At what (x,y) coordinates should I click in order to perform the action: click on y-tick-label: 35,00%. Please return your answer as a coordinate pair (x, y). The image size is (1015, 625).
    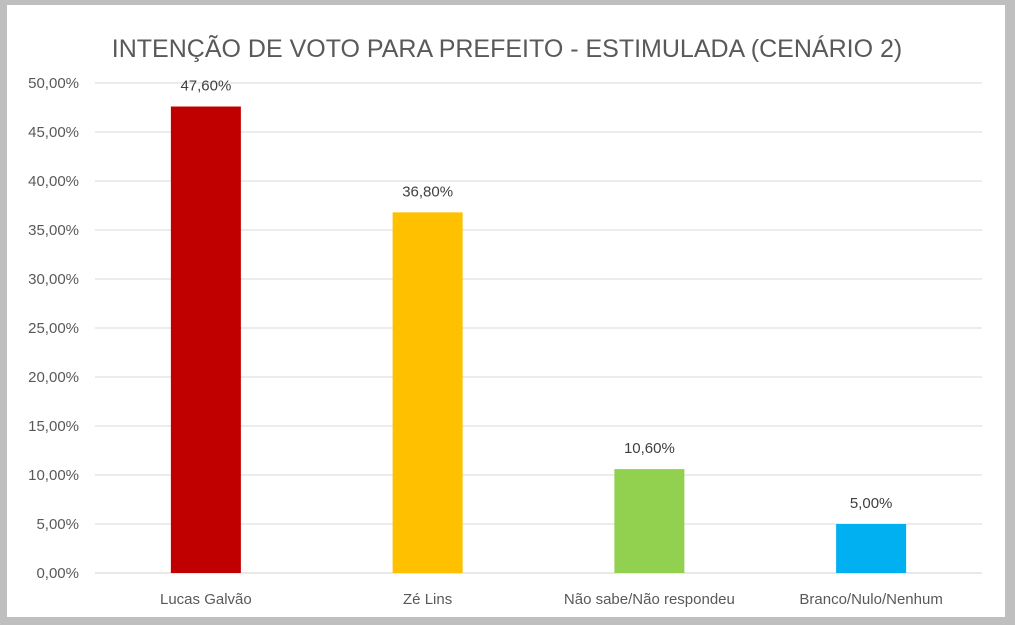
    Looking at the image, I should click on (53, 230).